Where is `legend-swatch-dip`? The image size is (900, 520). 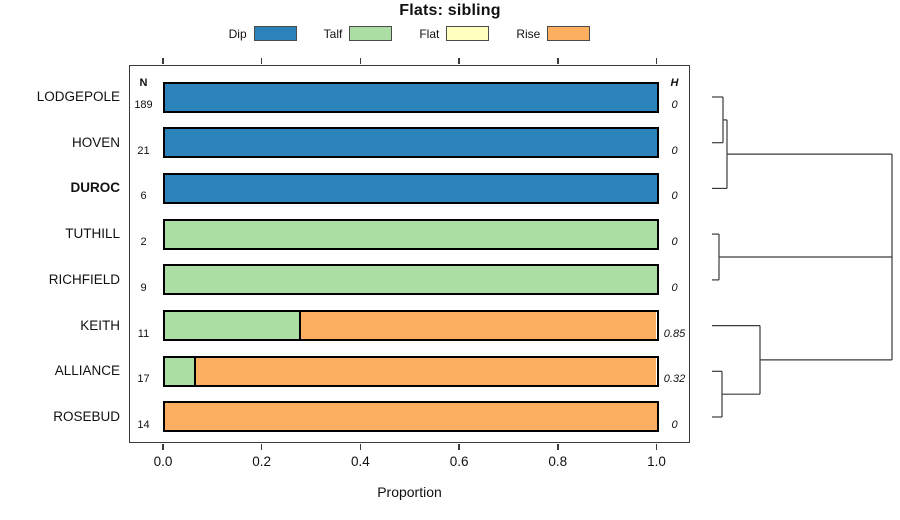
legend-swatch-dip is located at coordinates (275, 33).